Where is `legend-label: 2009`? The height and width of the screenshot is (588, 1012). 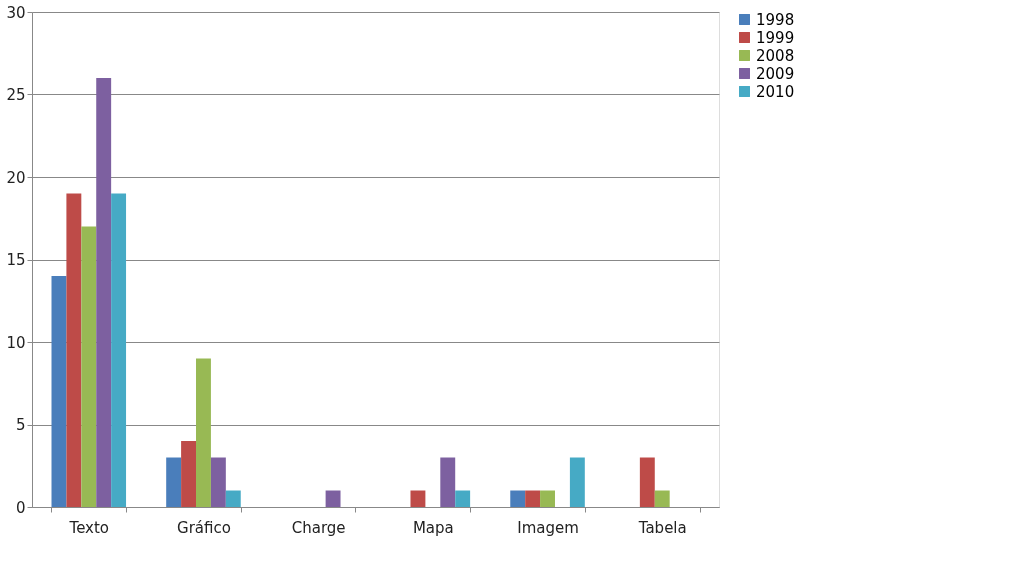 legend-label: 2009 is located at coordinates (775, 73).